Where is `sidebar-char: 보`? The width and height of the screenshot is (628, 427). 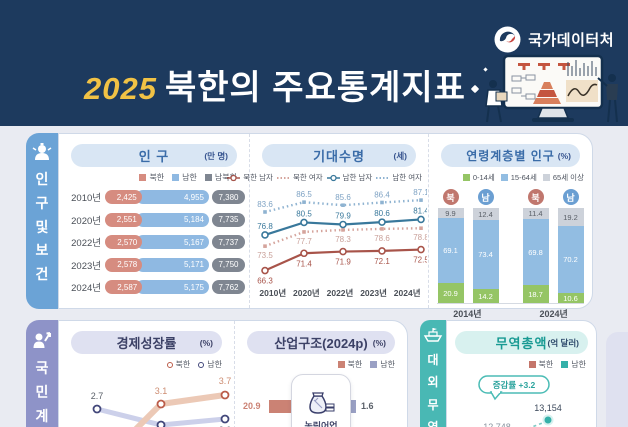 sidebar-char: 보 is located at coordinates (42, 250).